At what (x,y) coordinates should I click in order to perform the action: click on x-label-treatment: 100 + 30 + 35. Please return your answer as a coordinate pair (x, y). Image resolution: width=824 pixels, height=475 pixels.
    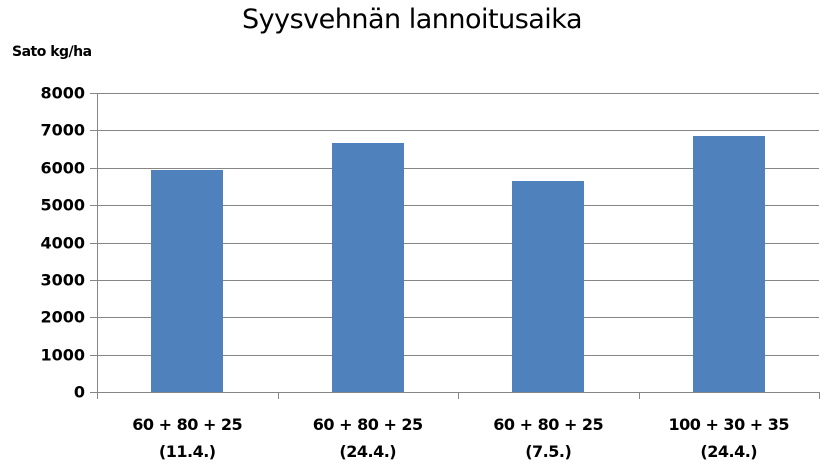
    Looking at the image, I should click on (729, 424).